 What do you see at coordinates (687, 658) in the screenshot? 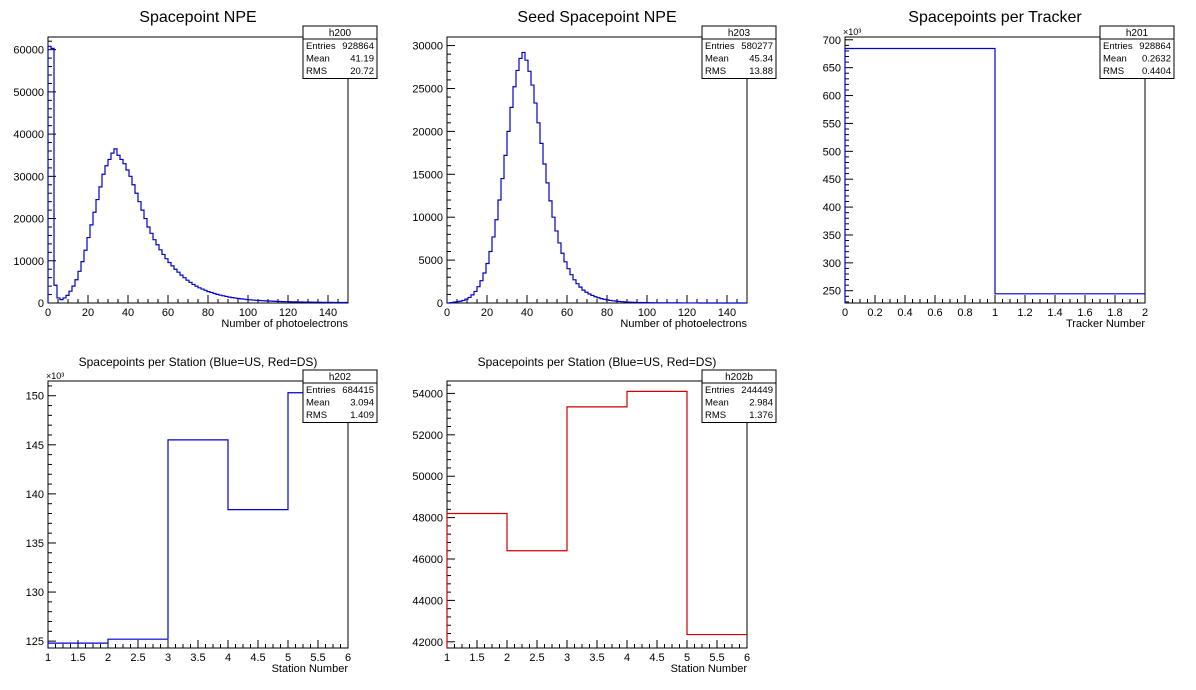
I see `x-tick-label: 5` at bounding box center [687, 658].